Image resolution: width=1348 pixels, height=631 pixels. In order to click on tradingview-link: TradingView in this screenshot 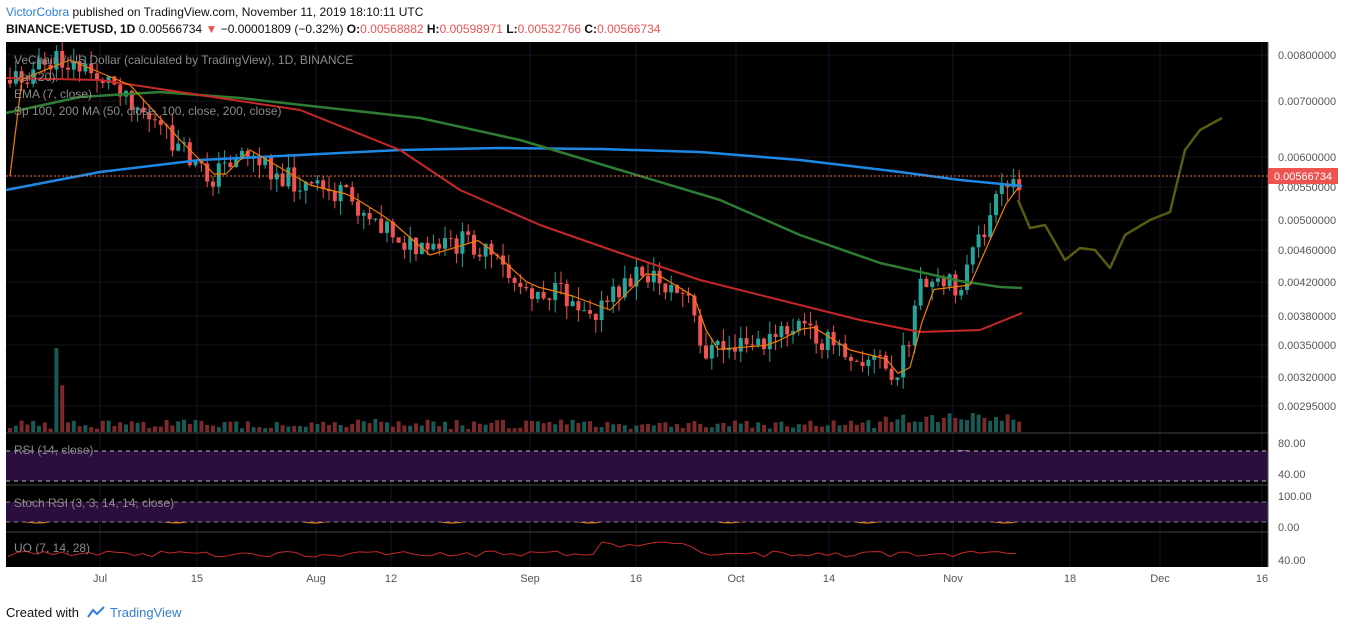, I will do `click(146, 612)`.